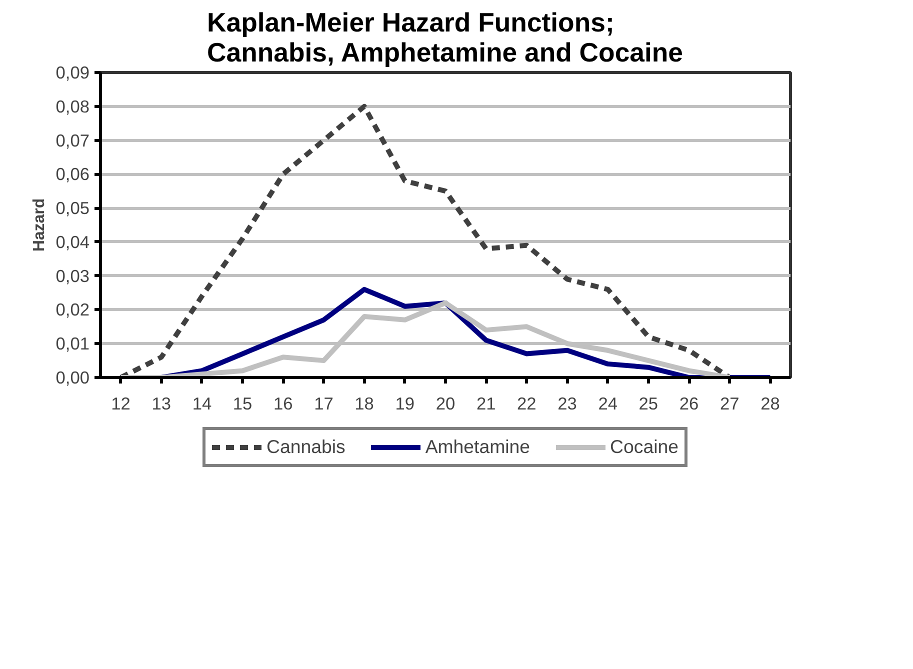 Image resolution: width=913 pixels, height=669 pixels. I want to click on y-tick-label: 0,00, so click(73, 378).